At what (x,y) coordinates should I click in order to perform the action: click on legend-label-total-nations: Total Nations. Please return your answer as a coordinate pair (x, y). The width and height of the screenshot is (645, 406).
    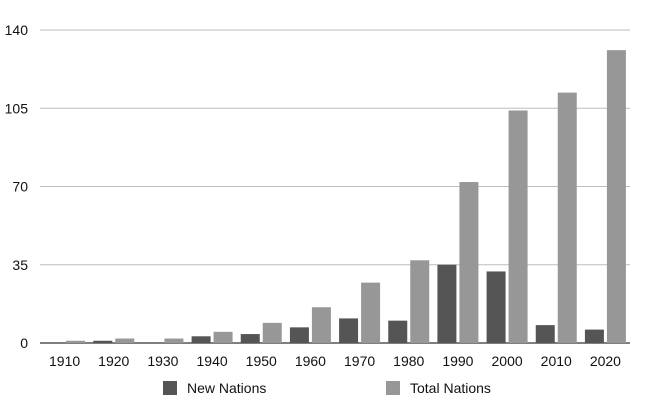
    Looking at the image, I should click on (450, 388).